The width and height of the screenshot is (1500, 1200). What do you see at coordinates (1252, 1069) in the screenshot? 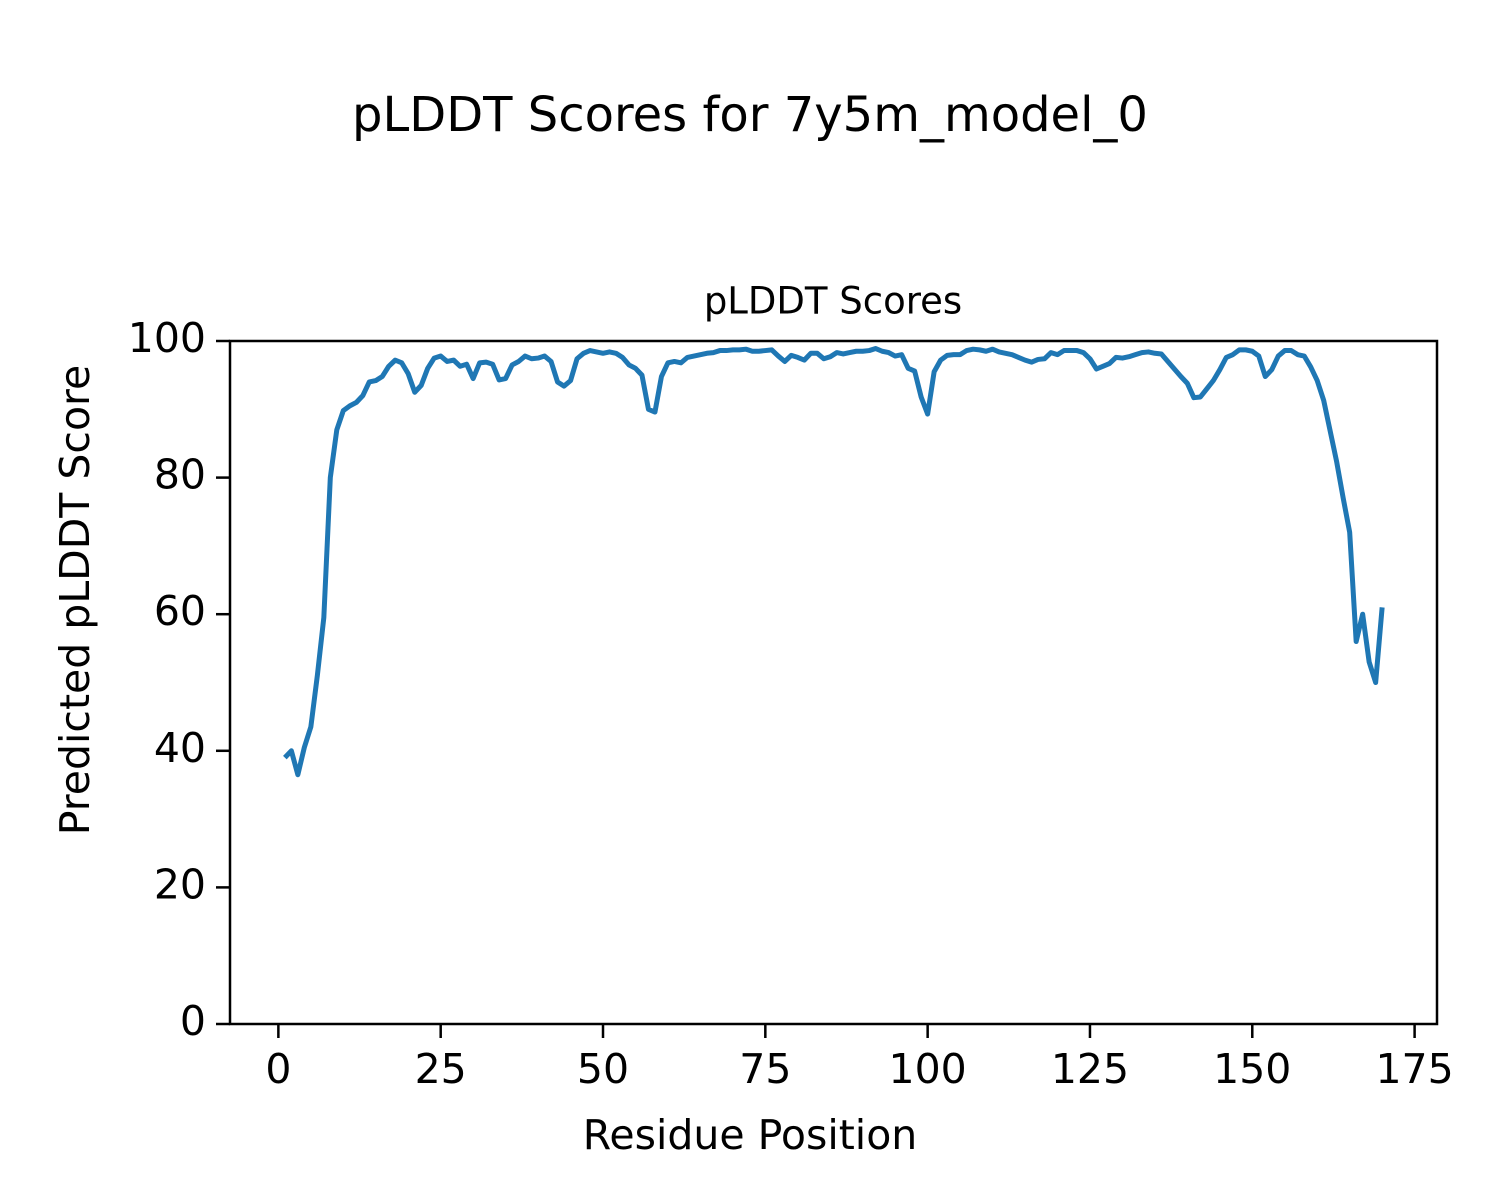
I see `x-tick-label: 150` at bounding box center [1252, 1069].